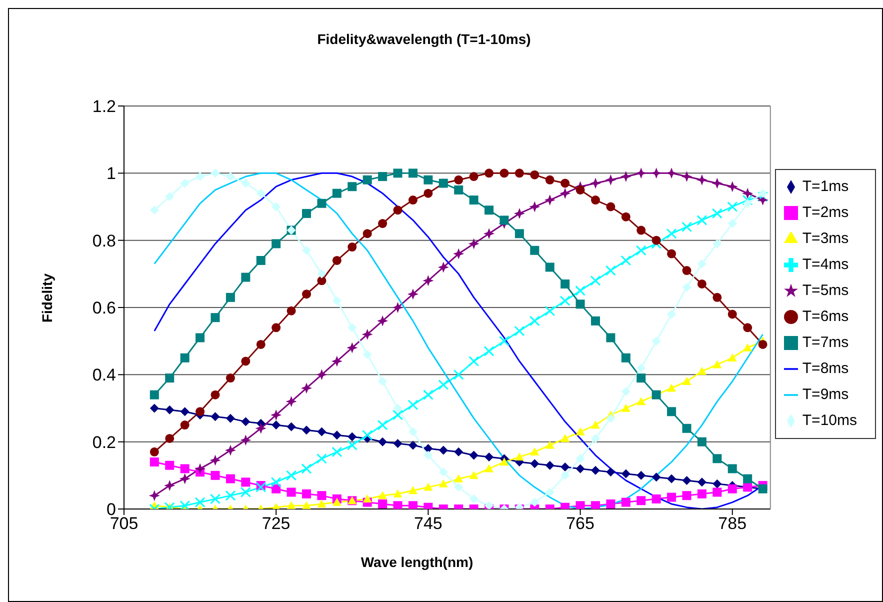 This screenshot has width=883, height=602. I want to click on x-tick-label: 785, so click(732, 524).